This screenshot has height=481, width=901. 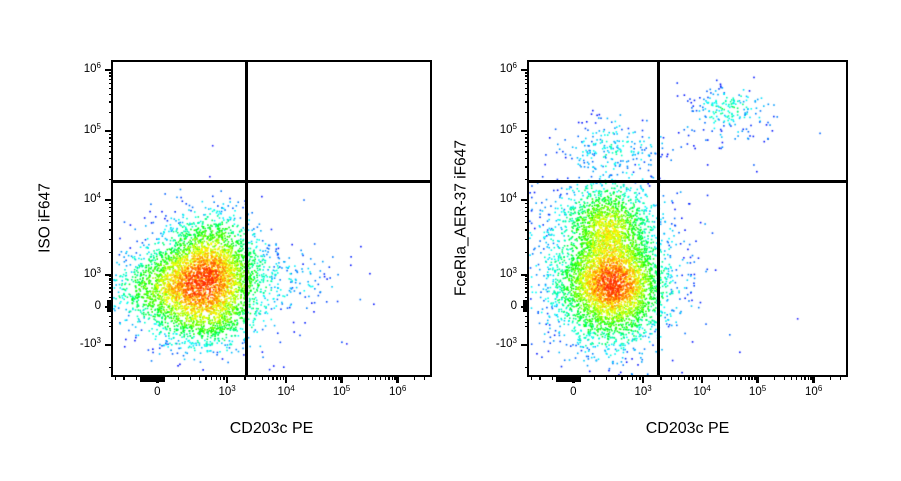 I want to click on axis-tick-label: 10³, so click(x=508, y=273).